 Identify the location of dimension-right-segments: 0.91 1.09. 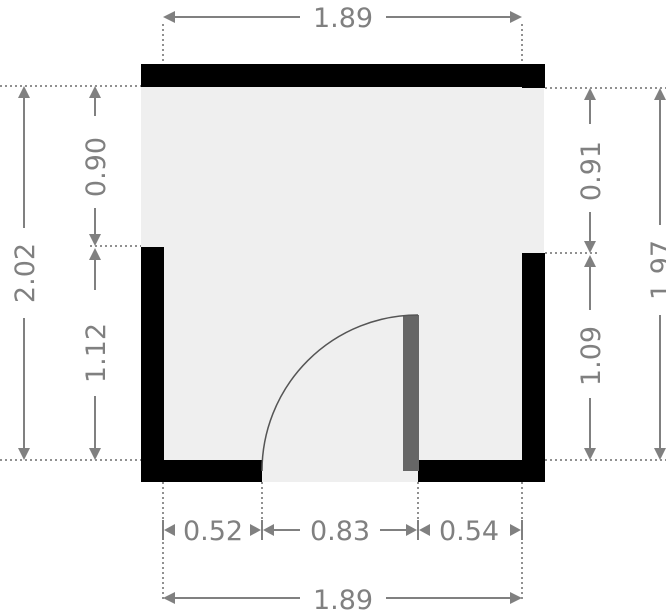
(591, 274).